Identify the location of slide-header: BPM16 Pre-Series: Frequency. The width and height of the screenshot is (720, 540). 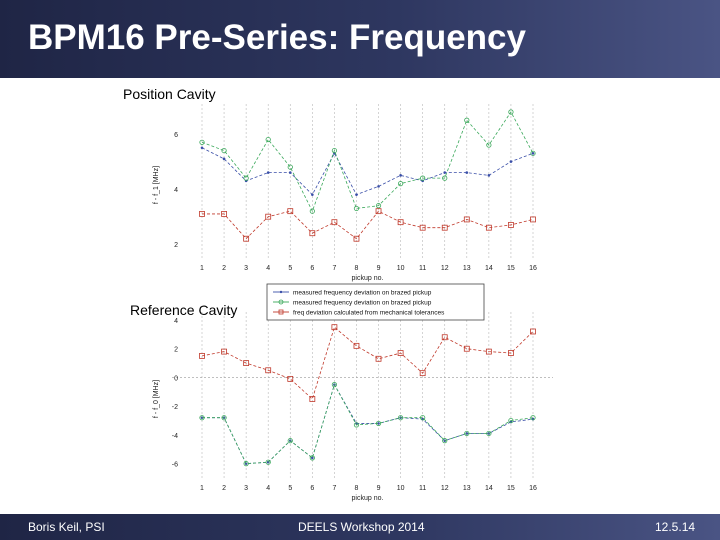
(360, 39).